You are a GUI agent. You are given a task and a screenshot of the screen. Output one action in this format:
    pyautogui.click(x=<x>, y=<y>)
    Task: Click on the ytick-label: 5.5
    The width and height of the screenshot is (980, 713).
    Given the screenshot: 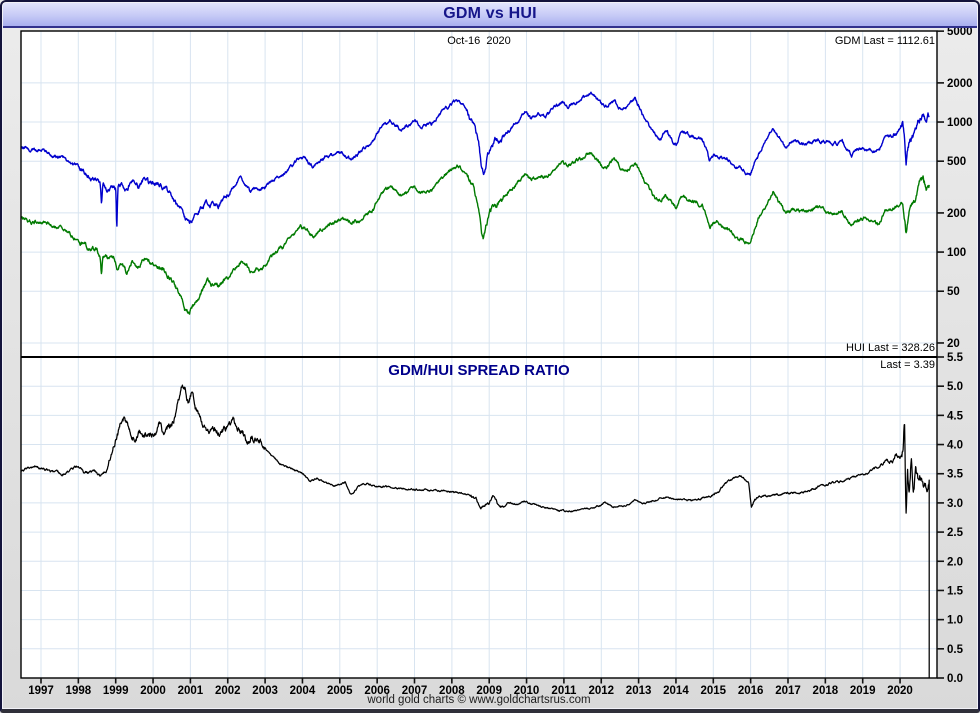 What is the action you would take?
    pyautogui.click(x=955, y=358)
    